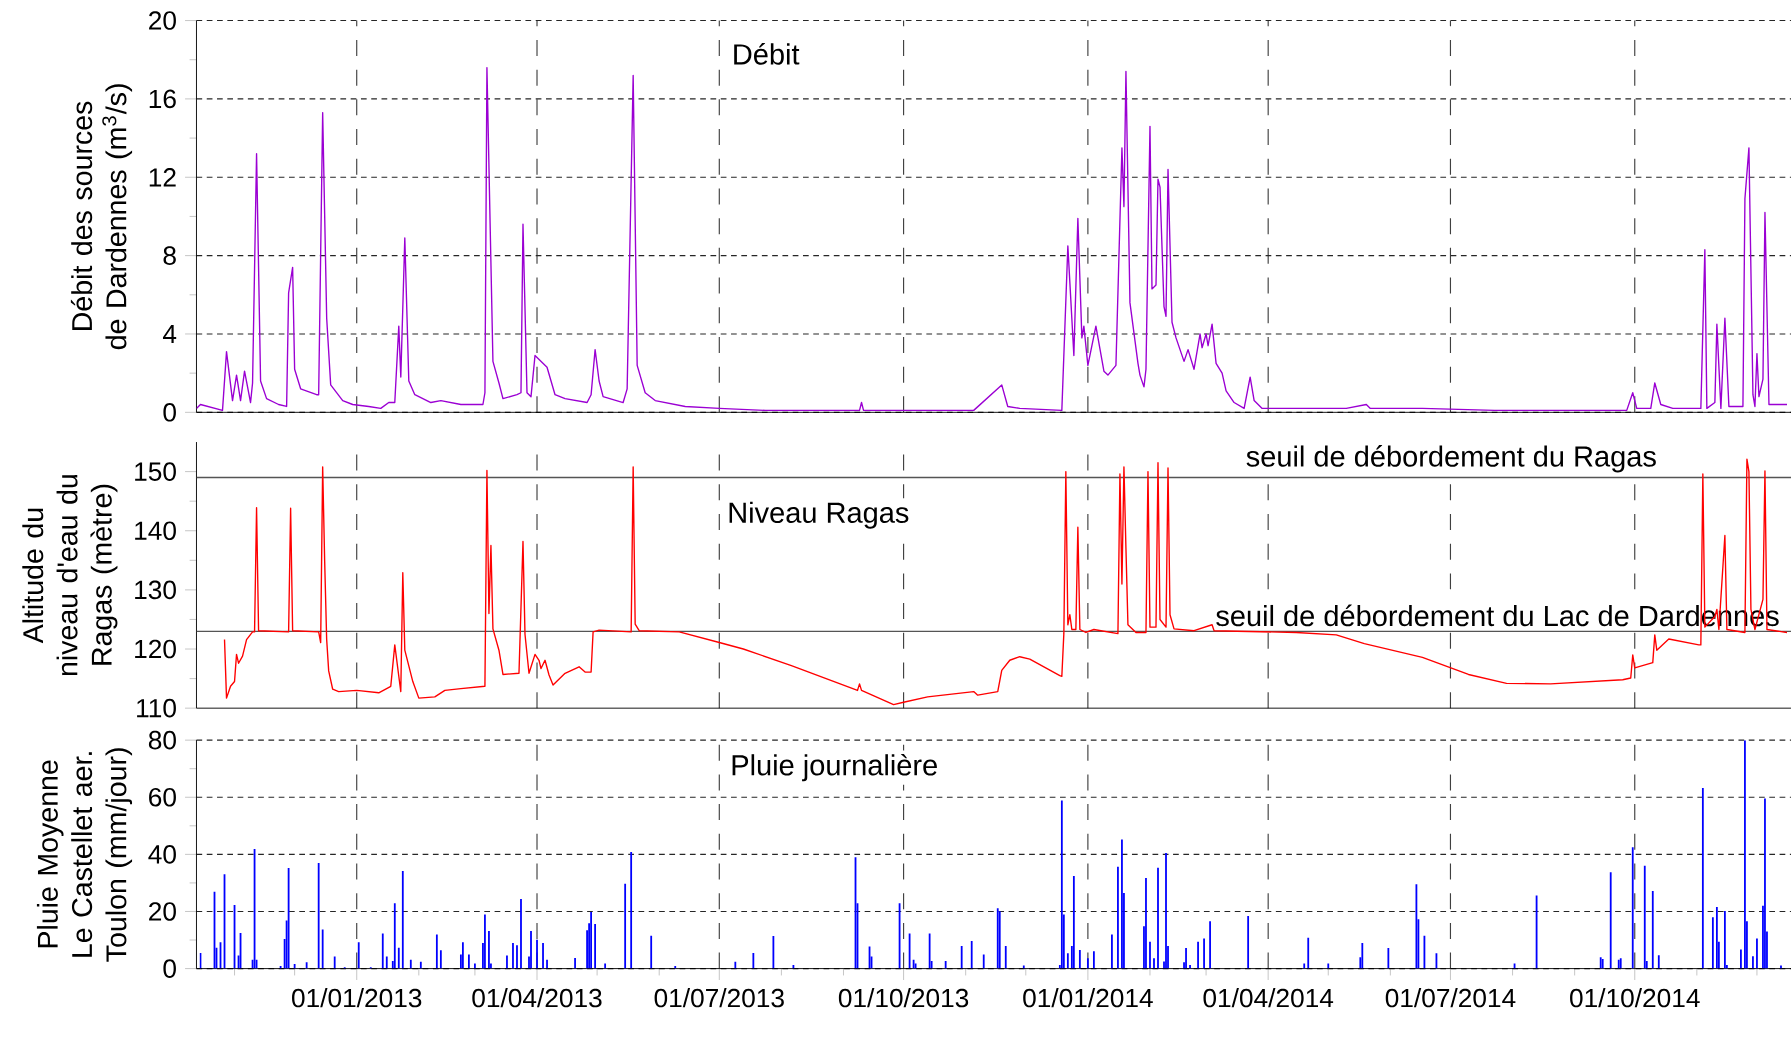  What do you see at coordinates (155, 589) in the screenshot?
I see `y-tick-label: 130` at bounding box center [155, 589].